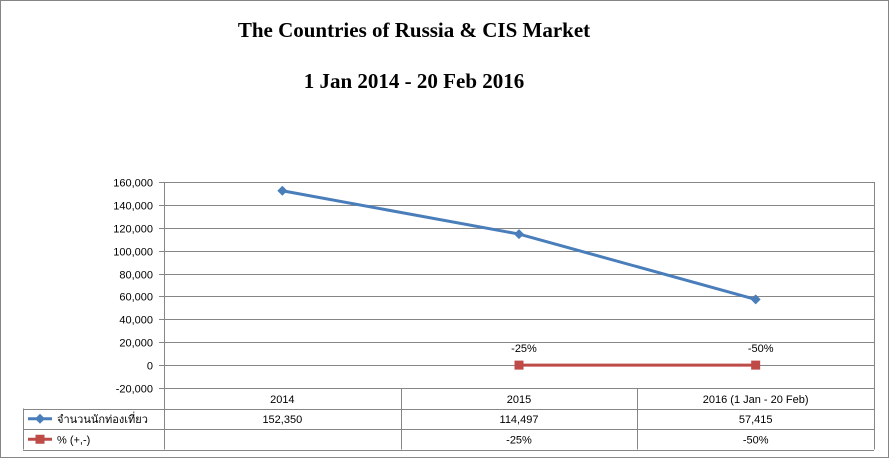 This screenshot has width=889, height=458. What do you see at coordinates (519, 400) in the screenshot?
I see `x-tick-label: 2015` at bounding box center [519, 400].